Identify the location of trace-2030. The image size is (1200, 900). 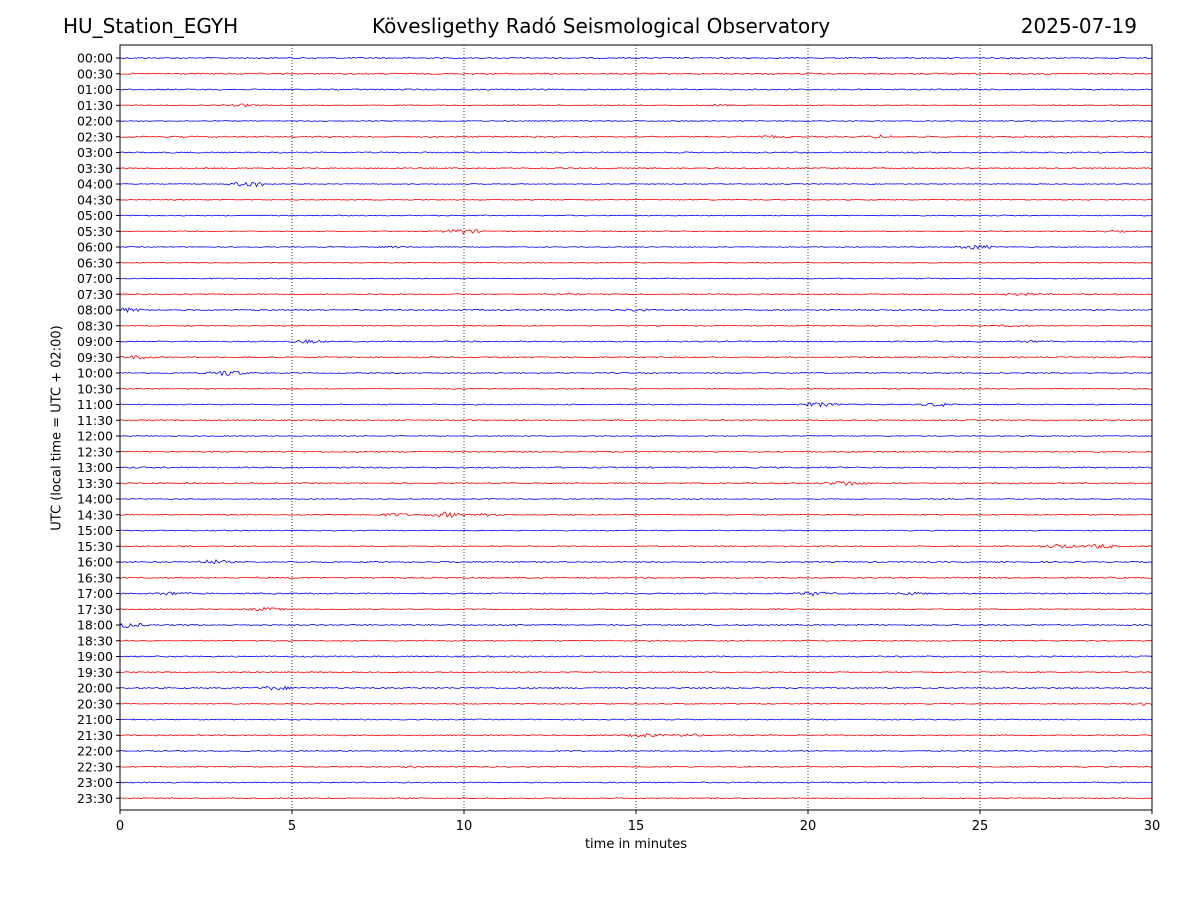
(636, 704).